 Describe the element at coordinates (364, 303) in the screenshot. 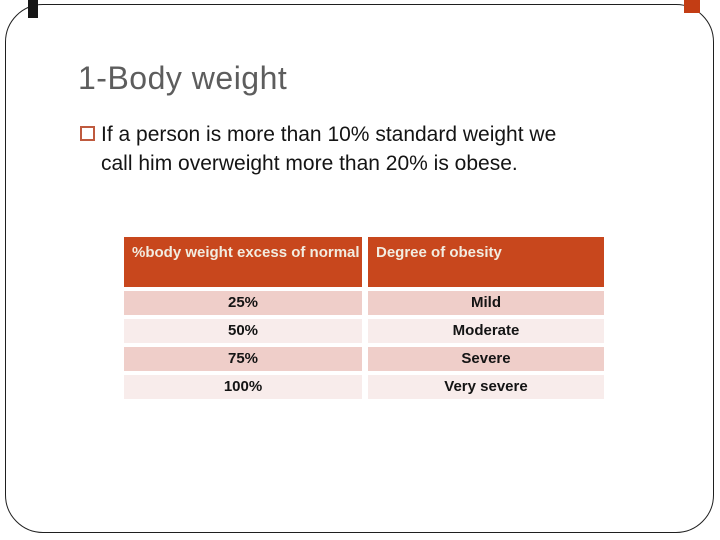

I see `table-row: 25% Mild` at that location.